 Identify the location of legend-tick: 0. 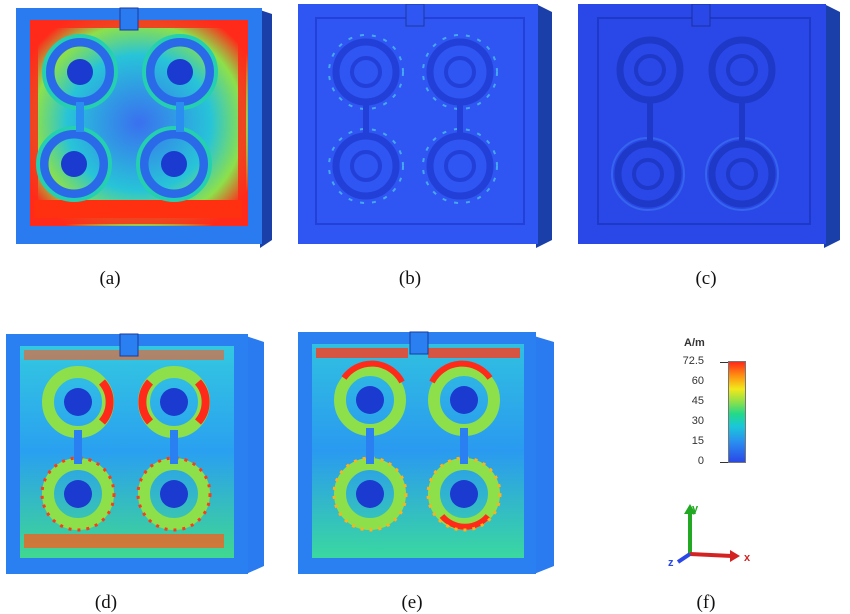
(700, 461).